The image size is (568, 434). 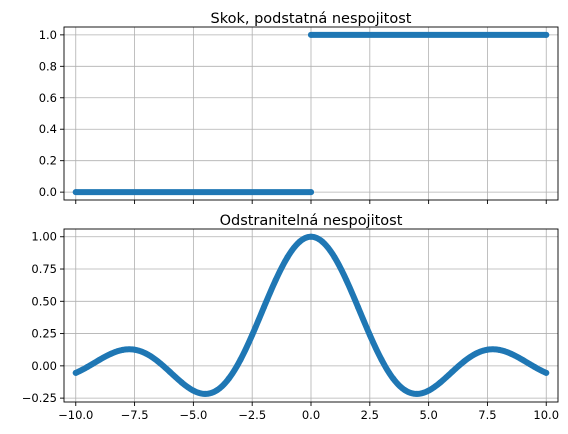 What do you see at coordinates (546, 415) in the screenshot?
I see `x-tick-label-8: 10.0` at bounding box center [546, 415].